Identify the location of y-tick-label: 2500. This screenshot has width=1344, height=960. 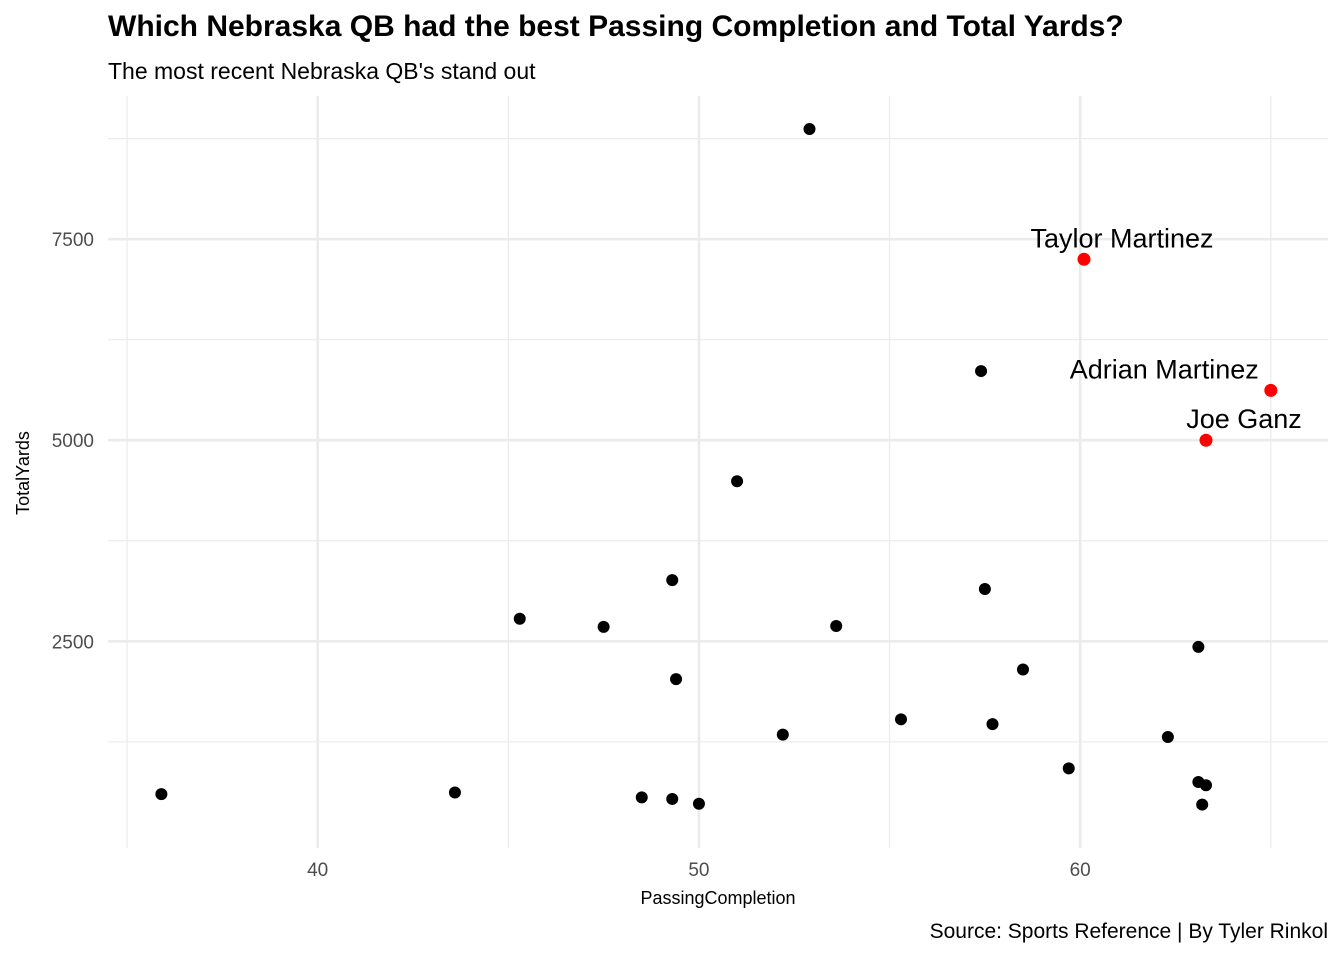
(73, 642).